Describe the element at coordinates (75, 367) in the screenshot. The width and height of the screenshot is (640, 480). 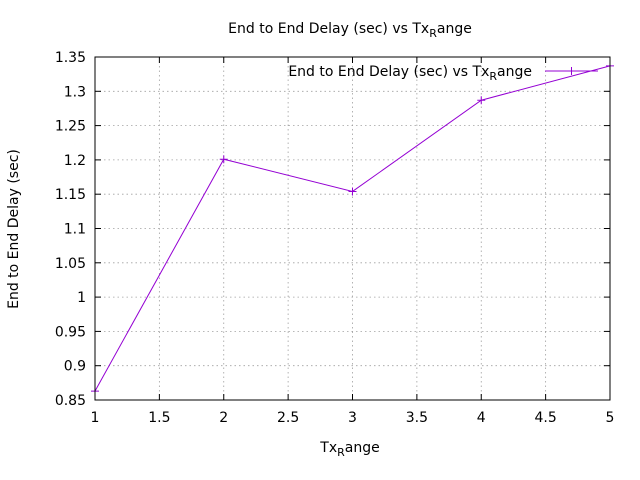
I see `y-tick-label: 0.9` at that location.